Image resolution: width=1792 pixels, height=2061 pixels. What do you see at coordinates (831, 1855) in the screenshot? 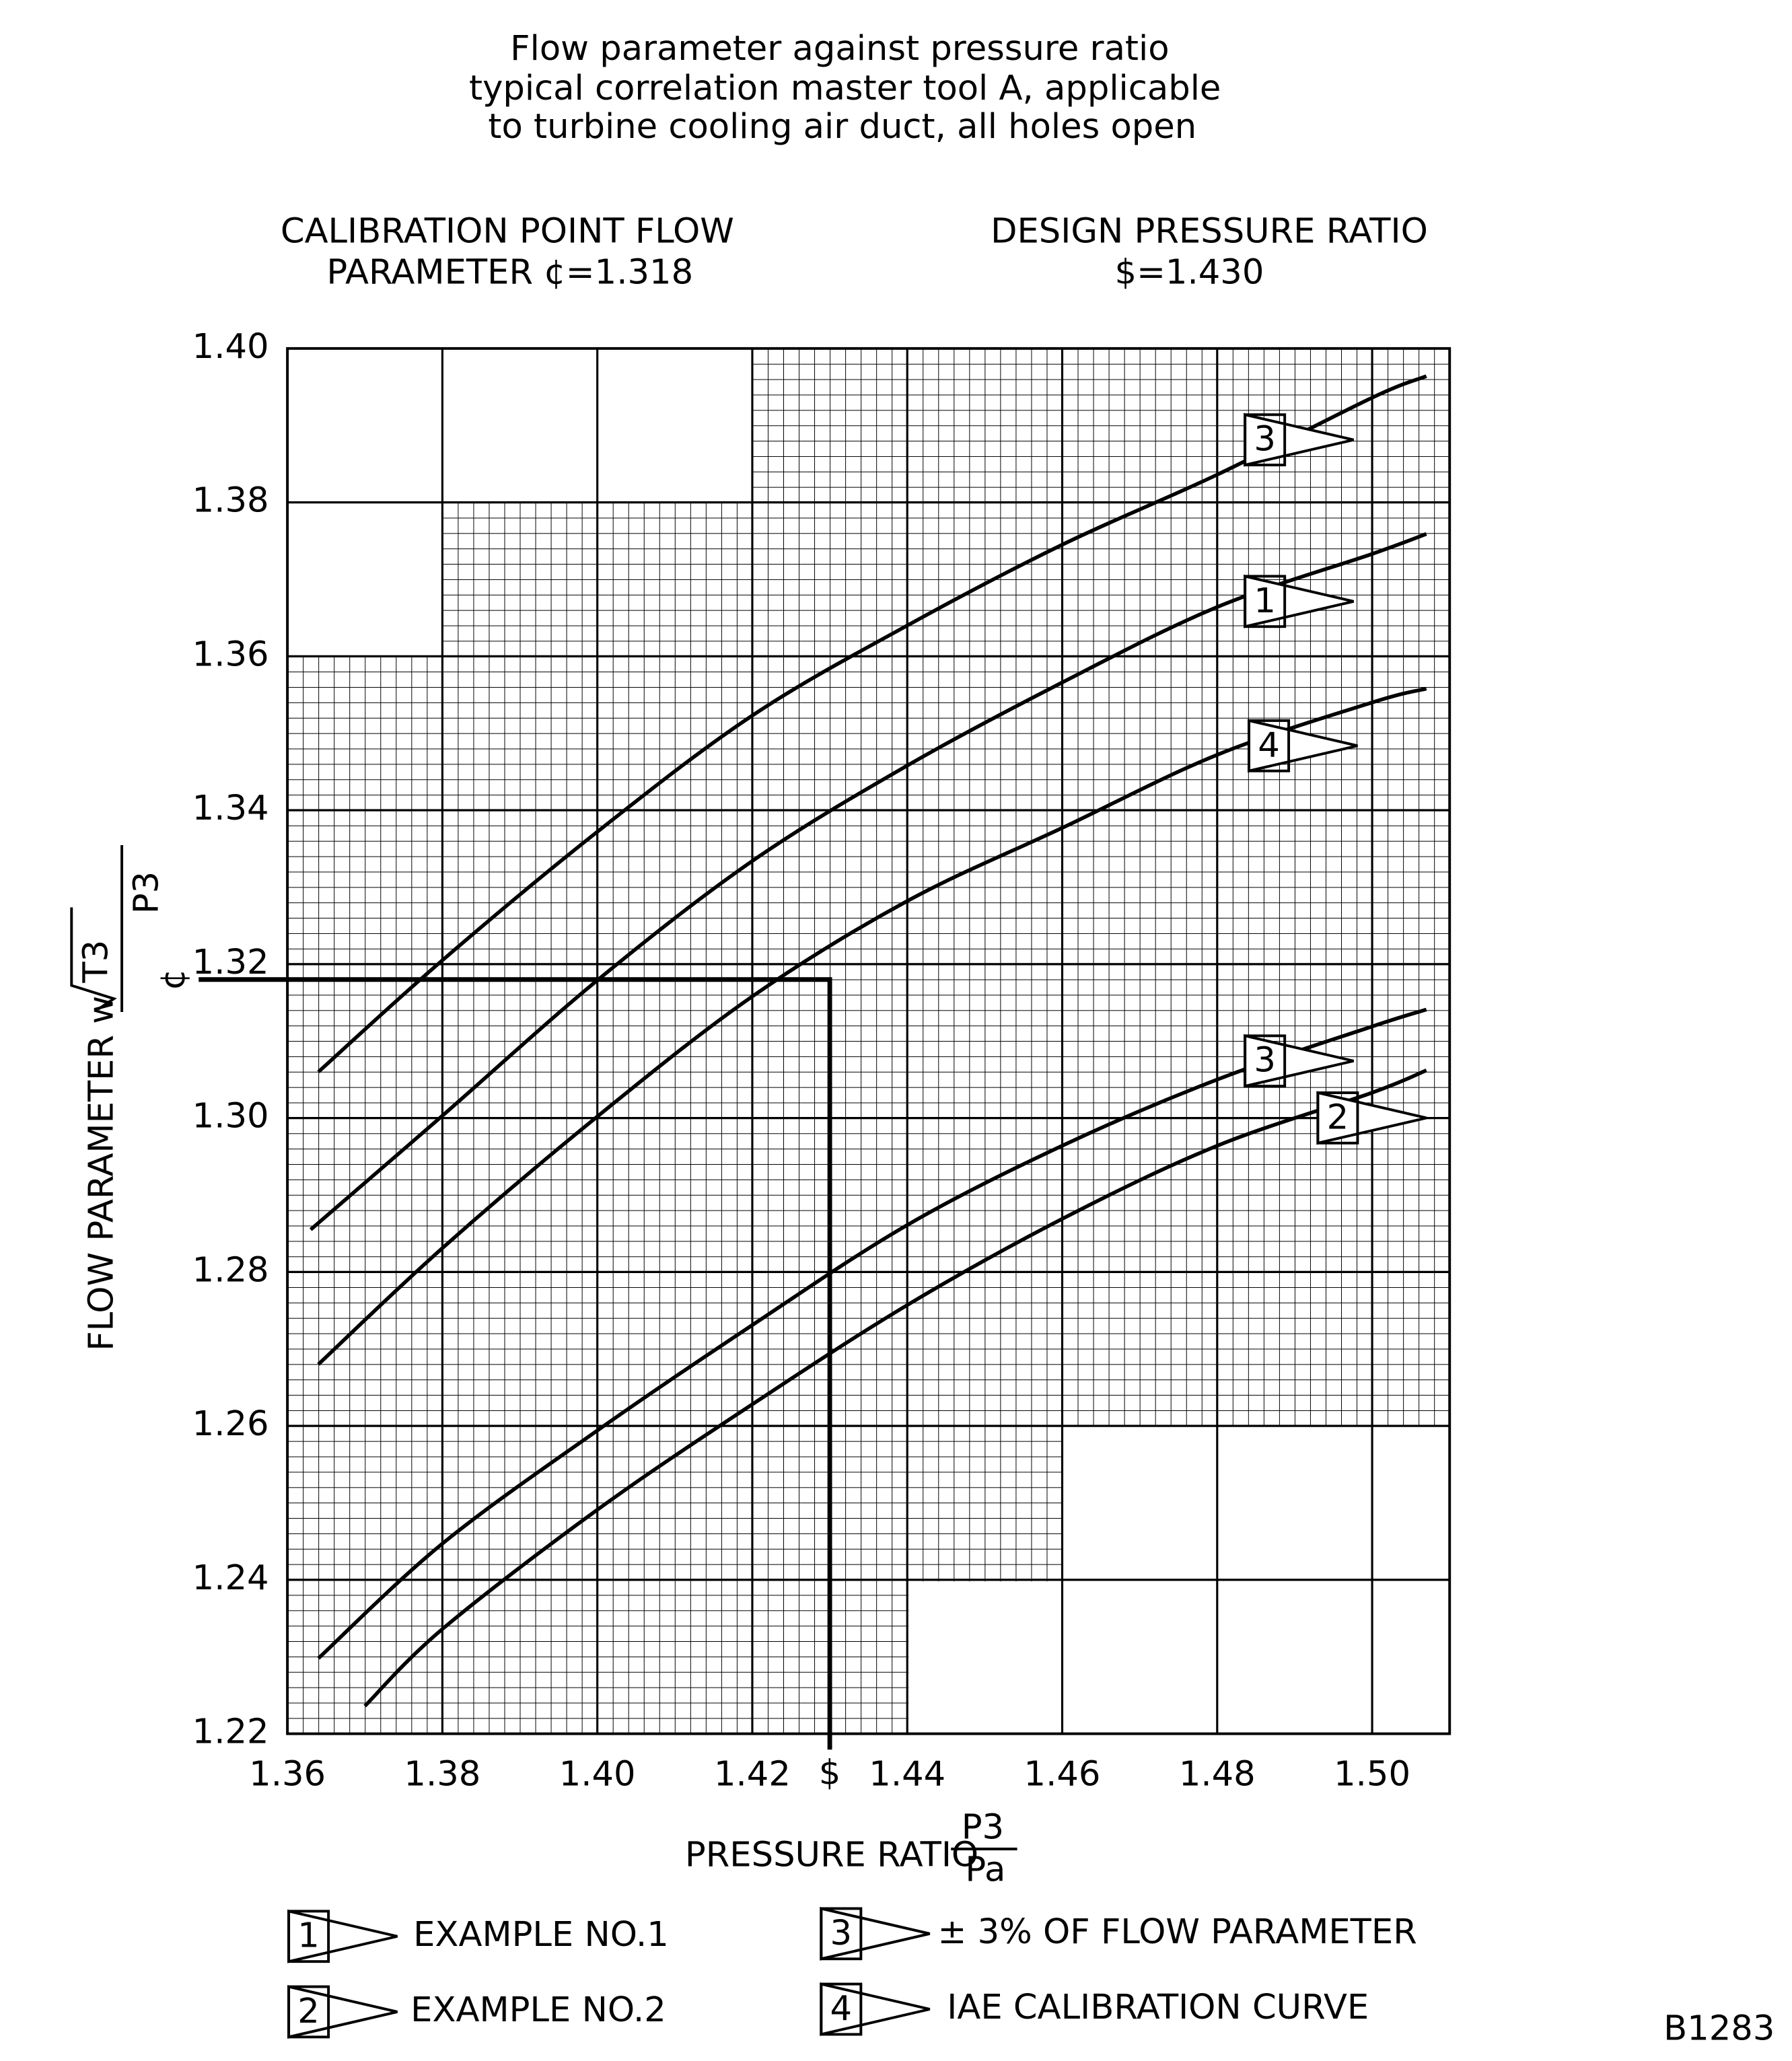
I see `x-label-text: PRESSURE RATIO` at bounding box center [831, 1855].